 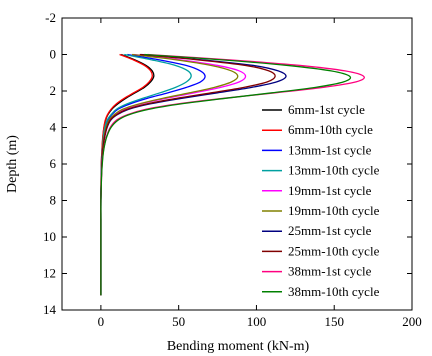 What do you see at coordinates (53, 54) in the screenshot?
I see `y-tick-label: 0` at bounding box center [53, 54].